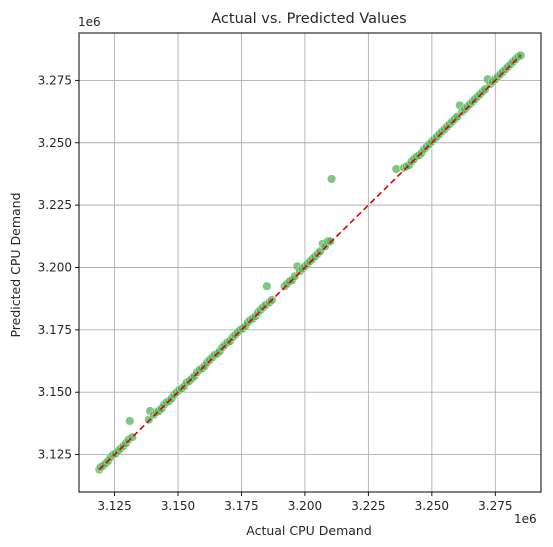  Describe the element at coordinates (89, 22) in the screenshot. I see `y-offset-label: 1e6` at that location.